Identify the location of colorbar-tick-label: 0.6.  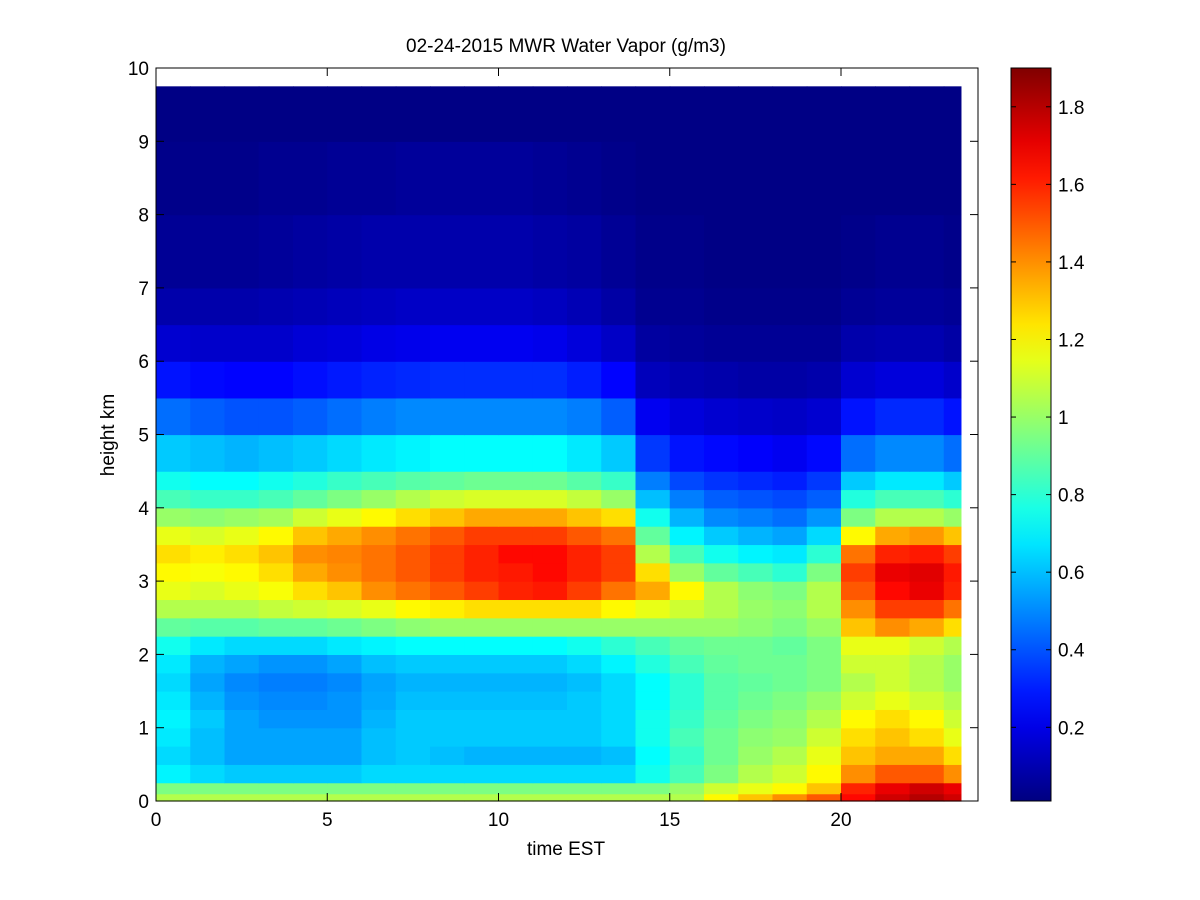
(1071, 573).